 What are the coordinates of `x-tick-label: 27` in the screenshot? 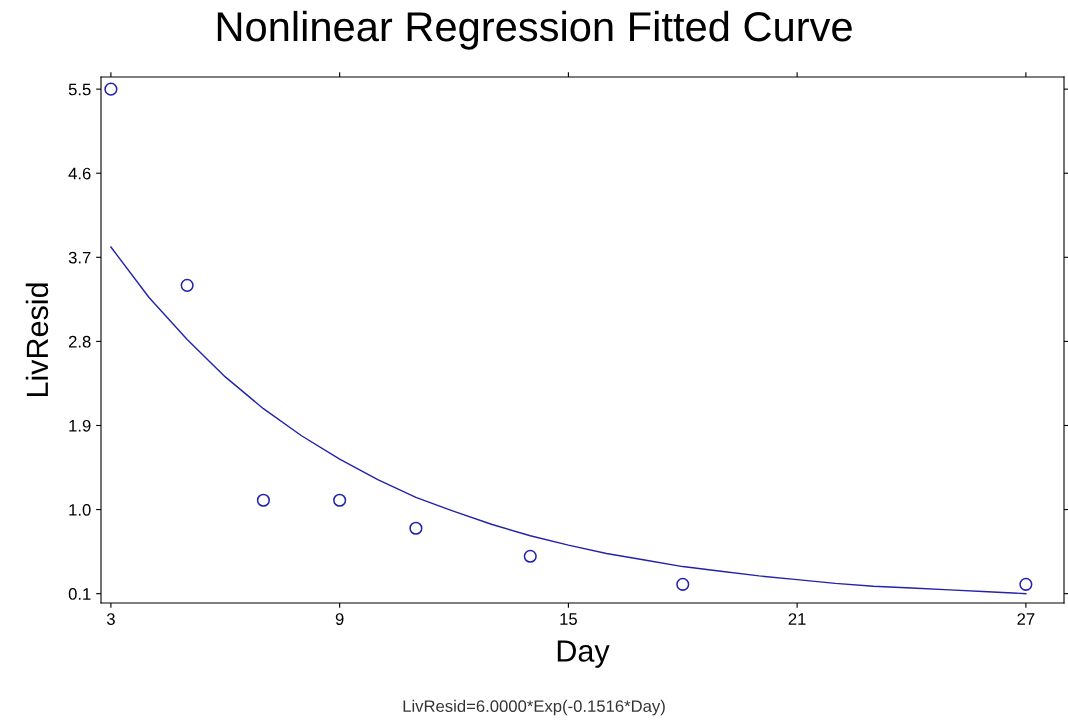 It's located at (1026, 619).